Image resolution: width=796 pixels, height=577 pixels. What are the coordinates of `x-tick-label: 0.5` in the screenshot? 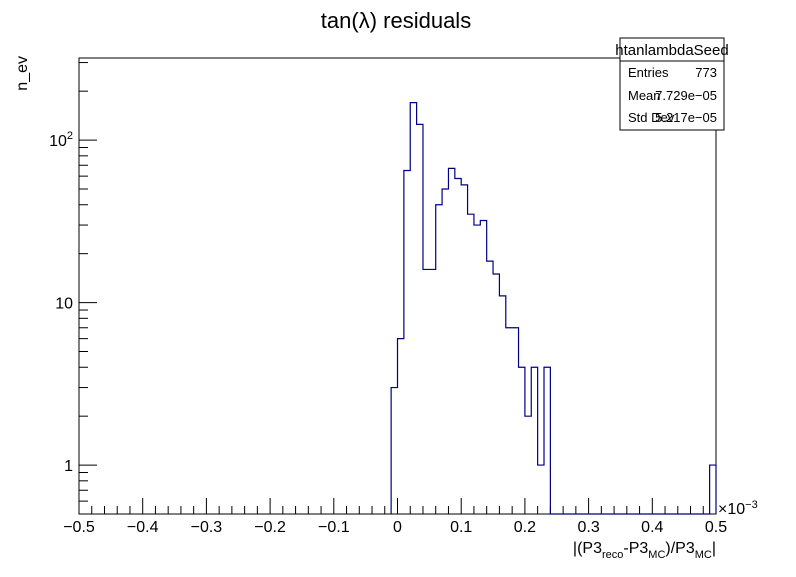 It's located at (716, 527).